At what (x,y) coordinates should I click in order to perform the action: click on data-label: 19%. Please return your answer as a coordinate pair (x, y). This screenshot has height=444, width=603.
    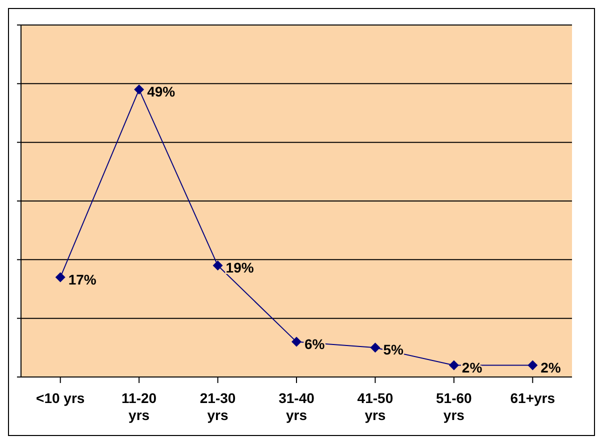
    Looking at the image, I should click on (240, 268).